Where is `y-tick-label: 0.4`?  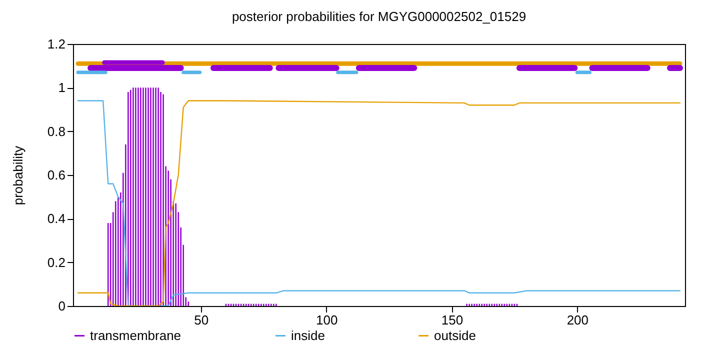
y-tick-label: 0.4 is located at coordinates (56, 218).